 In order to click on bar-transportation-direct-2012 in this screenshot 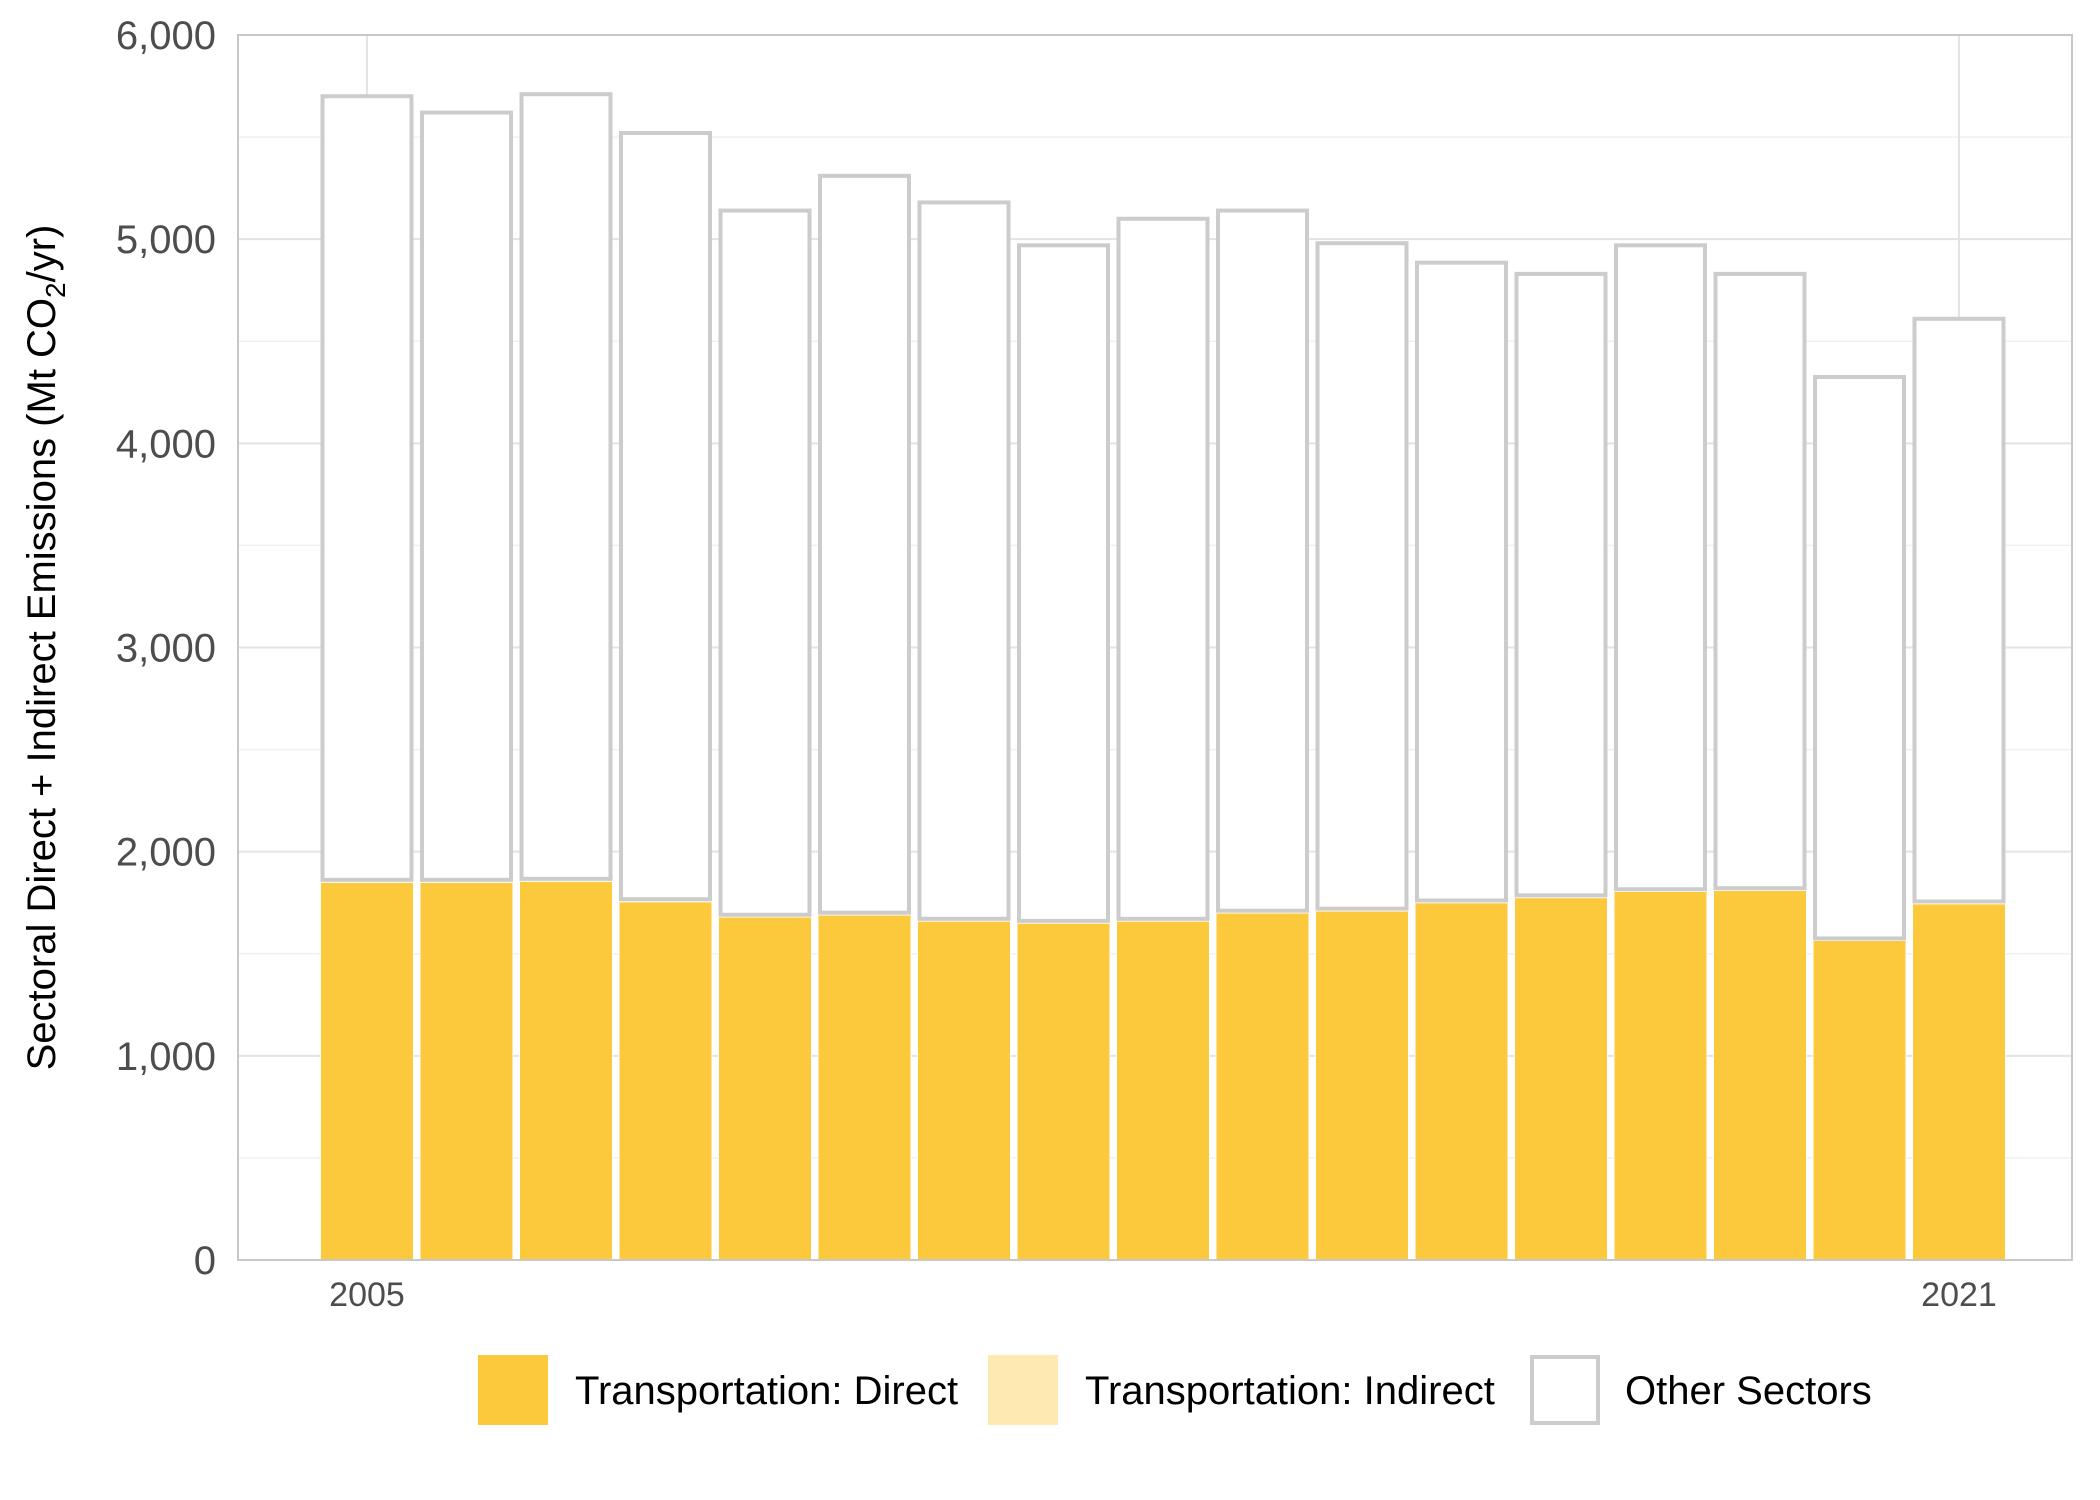, I will do `click(1063, 1091)`.